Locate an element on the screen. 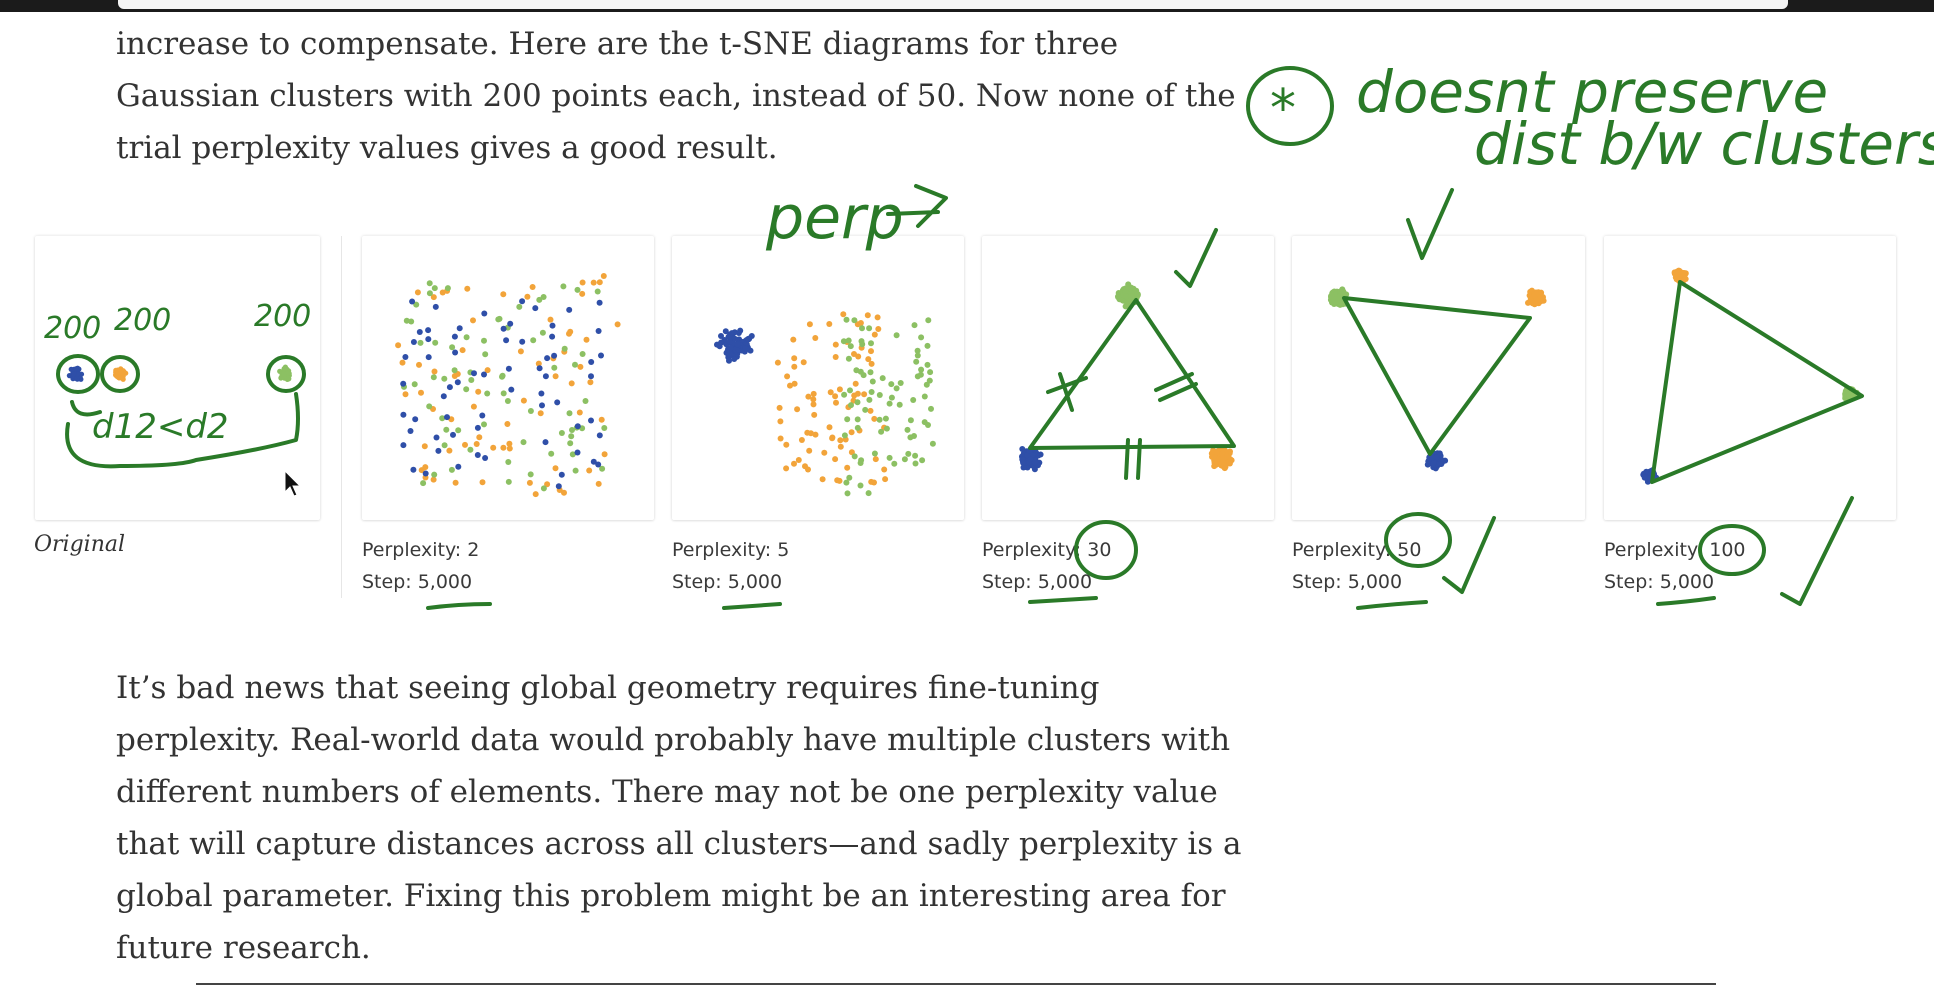 The image size is (1934, 988). step-value: Step: 5,000 is located at coordinates (1347, 582).